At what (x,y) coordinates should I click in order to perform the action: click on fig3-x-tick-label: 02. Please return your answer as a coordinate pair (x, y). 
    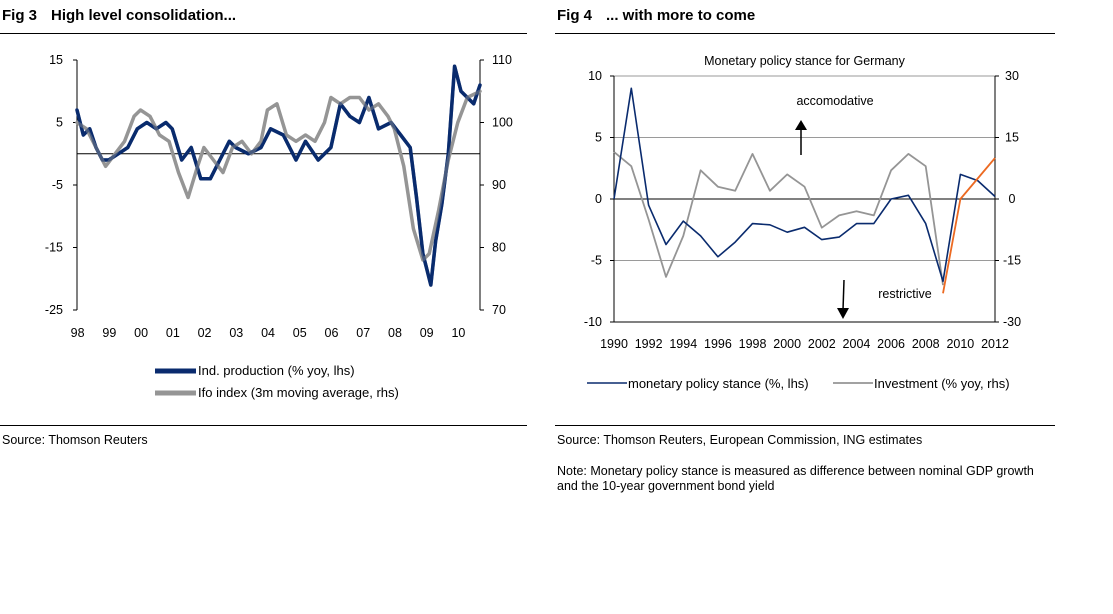
    Looking at the image, I should click on (205, 333).